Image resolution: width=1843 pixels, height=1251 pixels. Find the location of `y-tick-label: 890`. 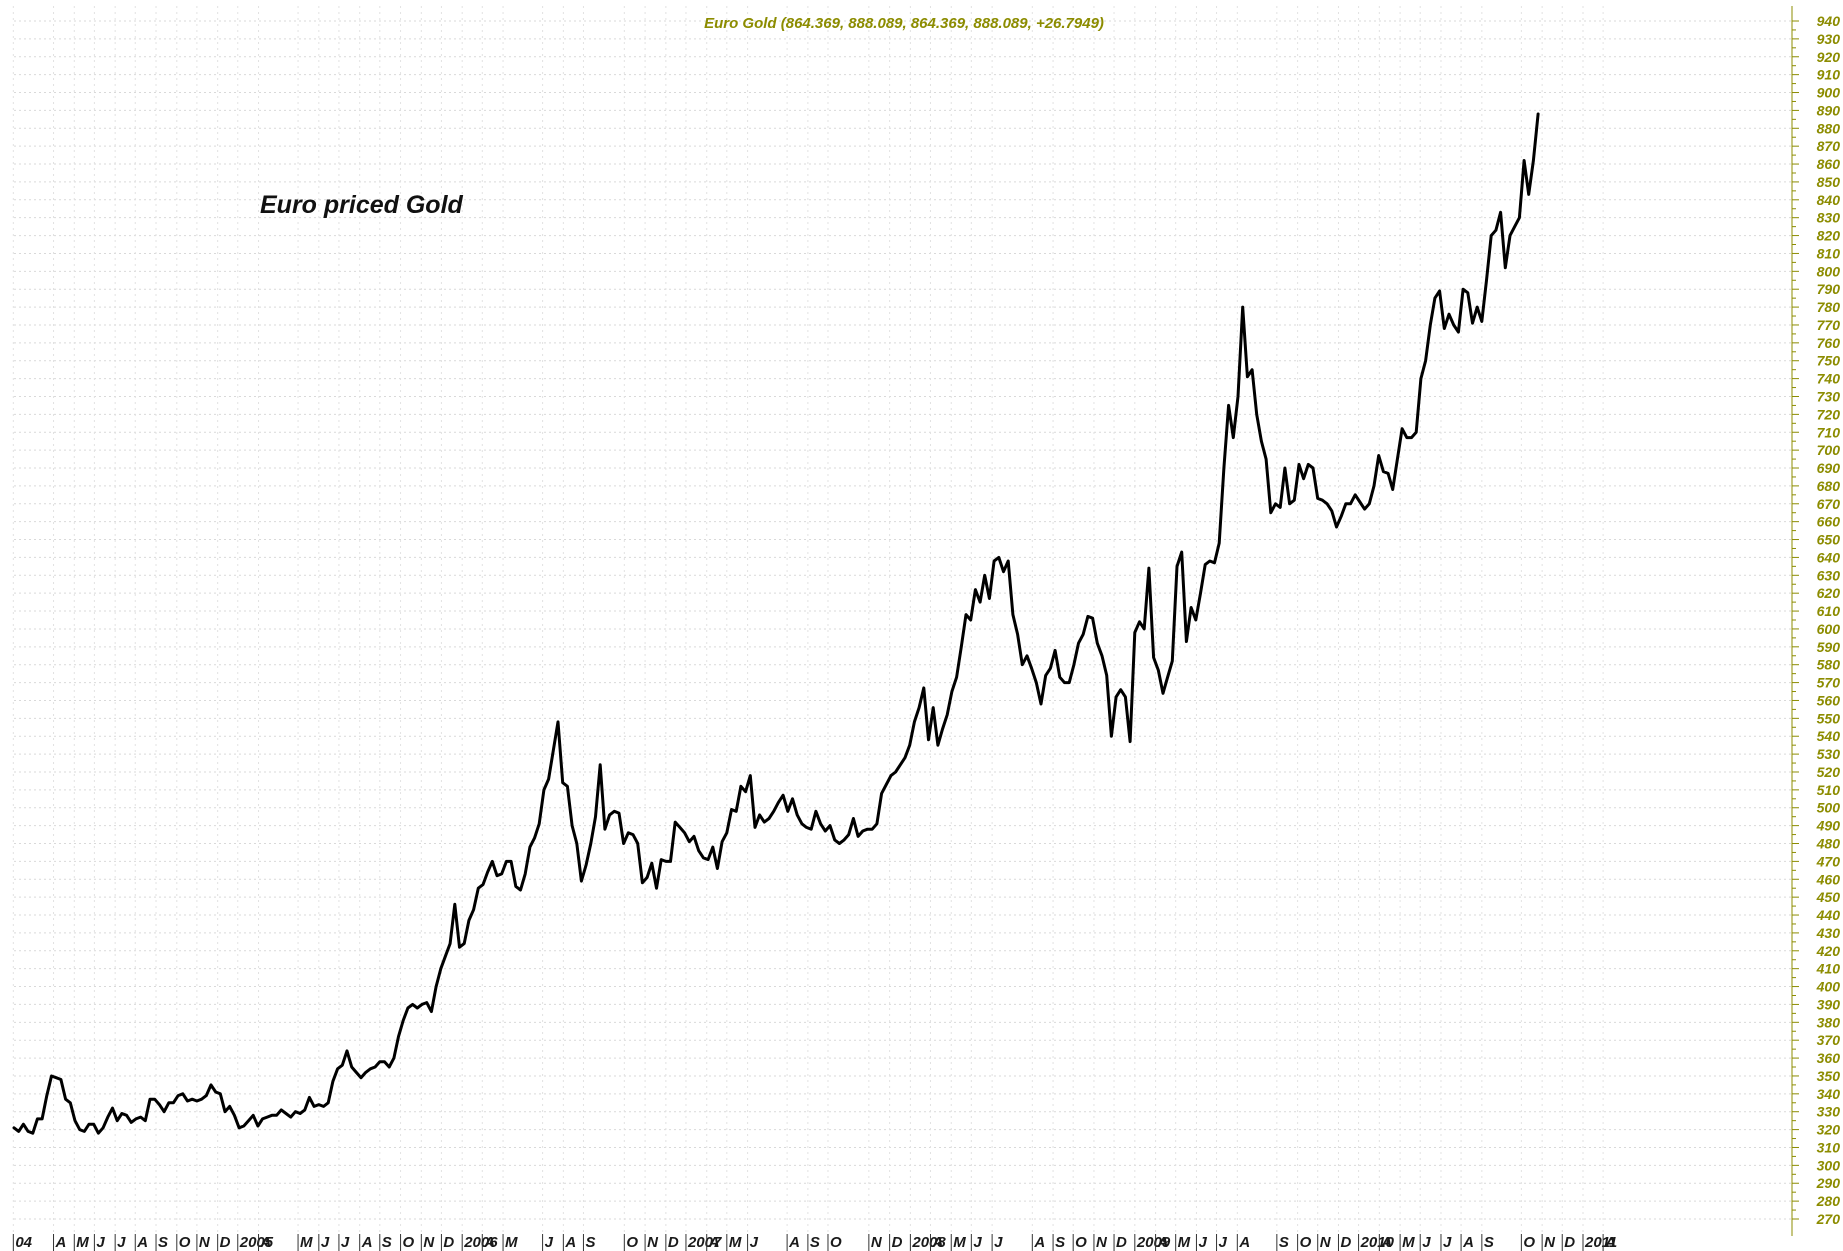

y-tick-label: 890 is located at coordinates (1829, 110).